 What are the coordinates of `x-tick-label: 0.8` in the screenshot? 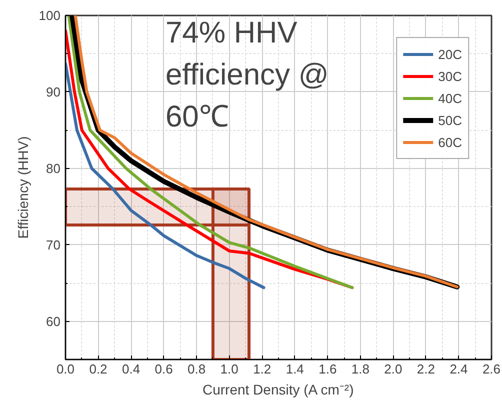 It's located at (197, 369).